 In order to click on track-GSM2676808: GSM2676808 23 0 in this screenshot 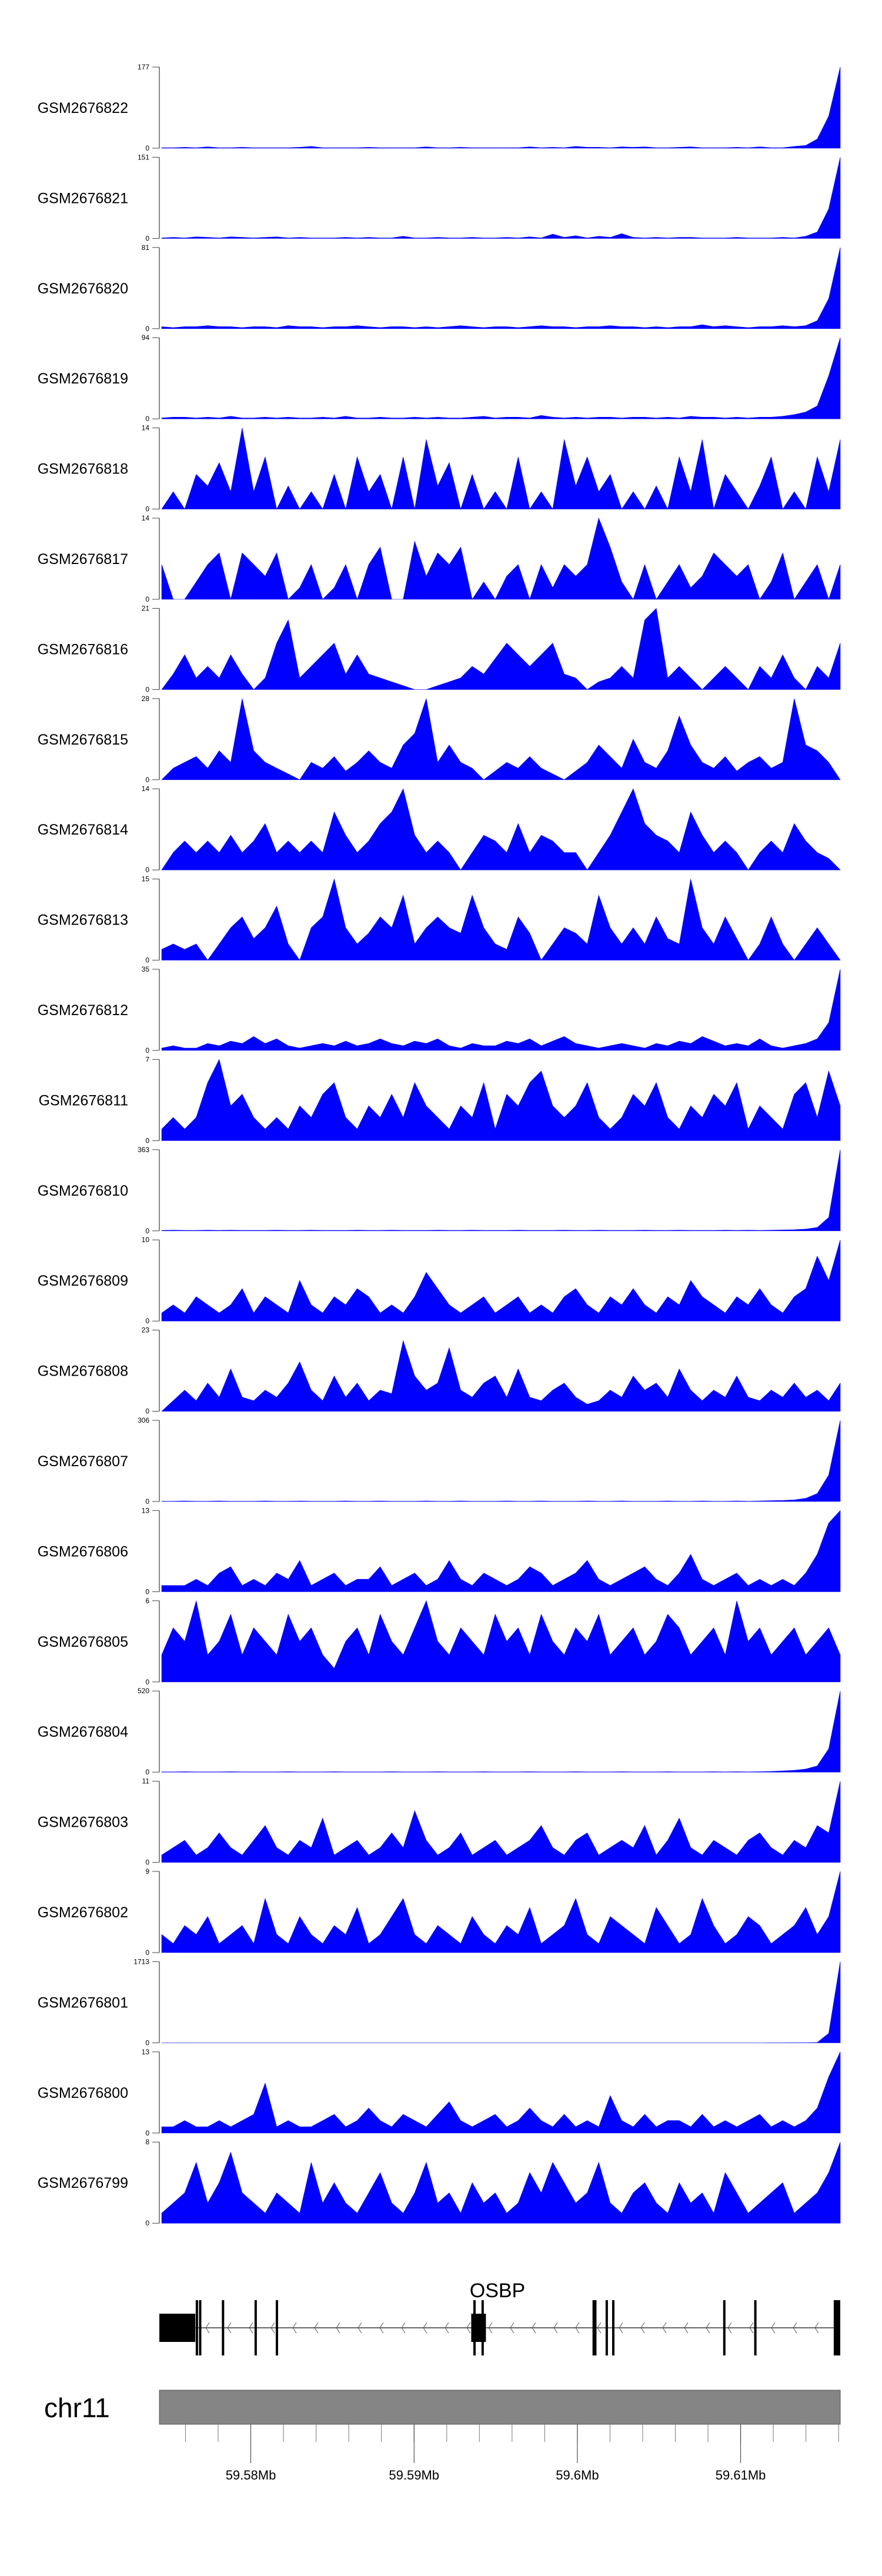, I will do `click(439, 1371)`.